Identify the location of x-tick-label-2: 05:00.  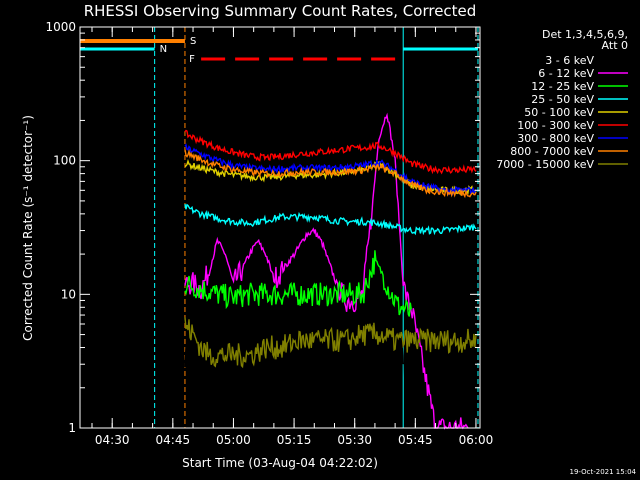
(233, 440).